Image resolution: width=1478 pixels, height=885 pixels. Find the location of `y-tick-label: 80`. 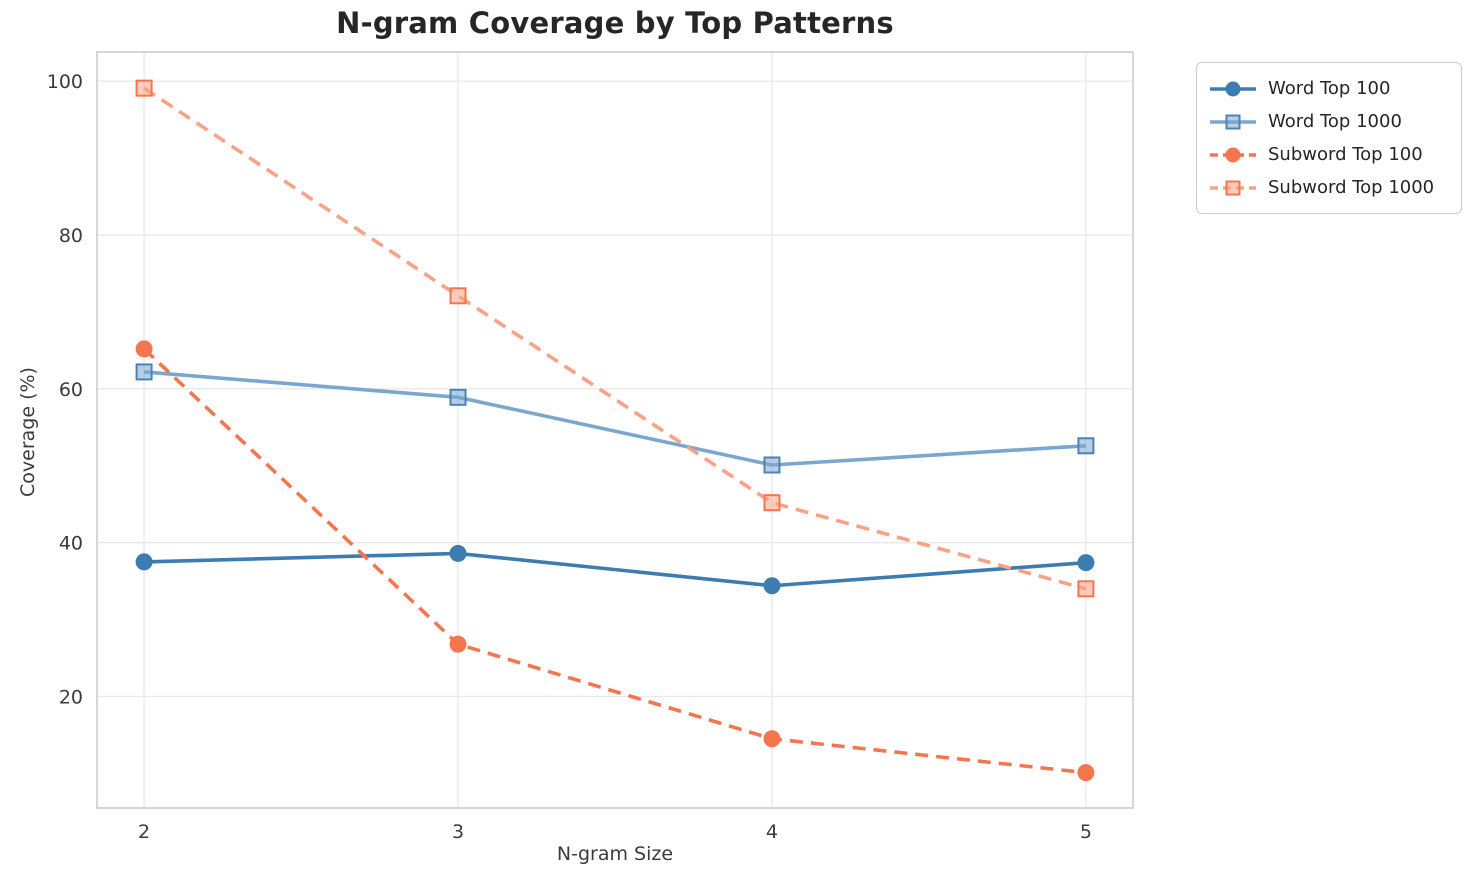

y-tick-label: 80 is located at coordinates (71, 236).